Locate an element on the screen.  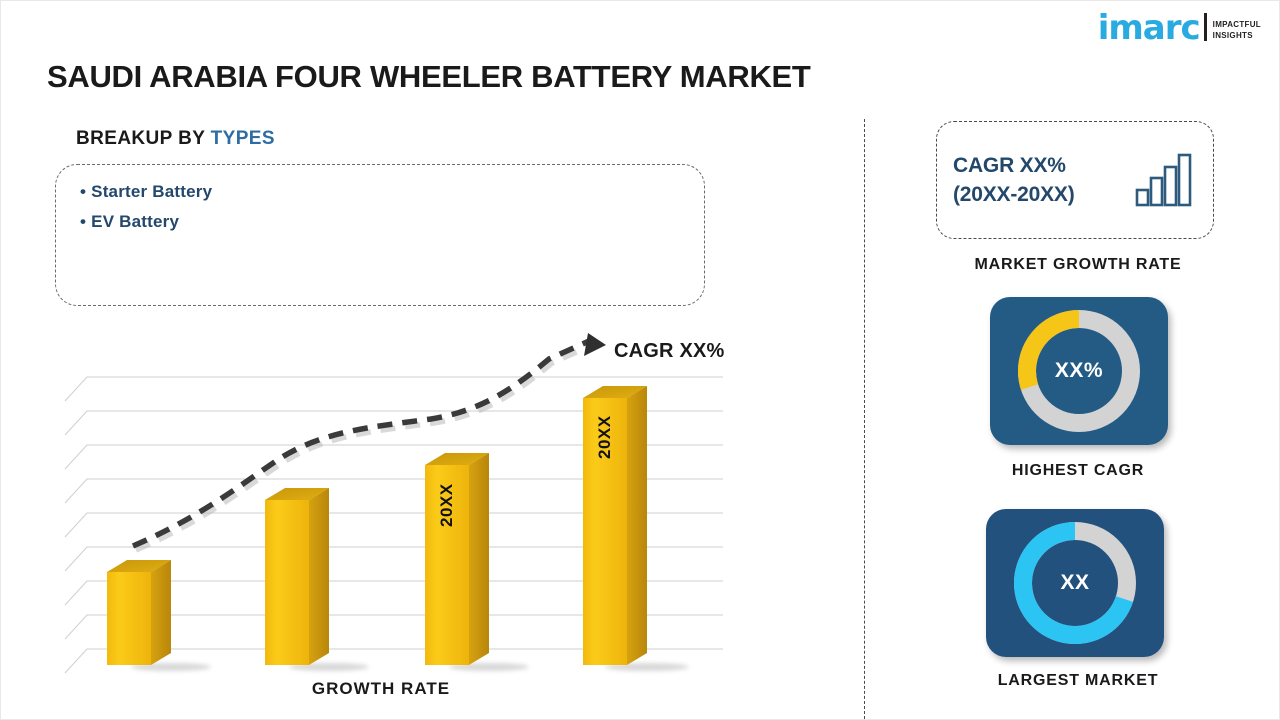
cagr-line-1: CAGR XX% is located at coordinates (1009, 165).